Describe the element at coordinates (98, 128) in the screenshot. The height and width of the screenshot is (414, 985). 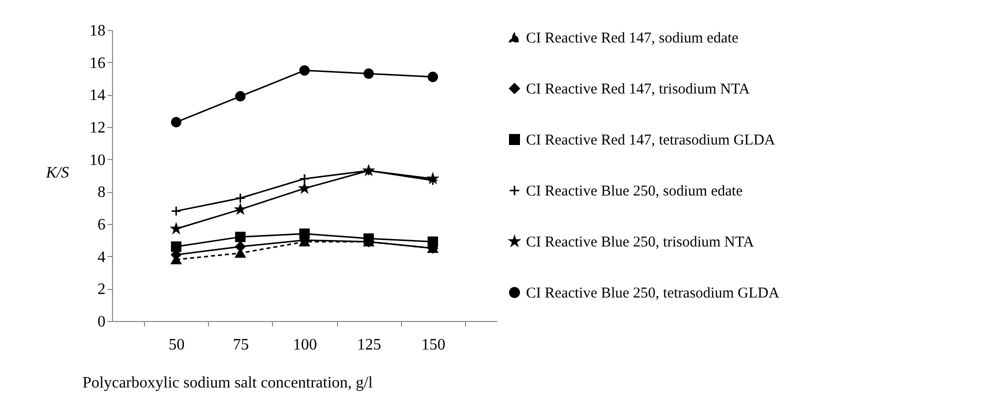
I see `y-tick-label: 12` at that location.